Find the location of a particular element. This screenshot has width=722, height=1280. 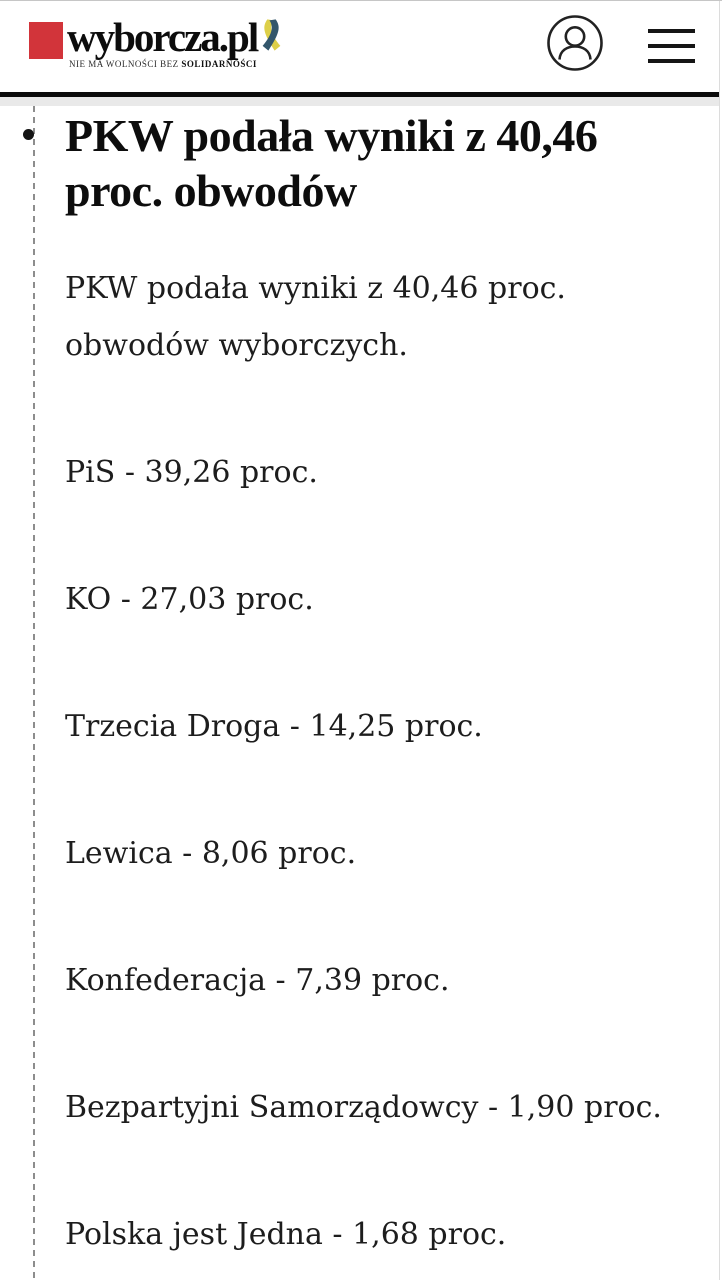

profile-button is located at coordinates (575, 43).